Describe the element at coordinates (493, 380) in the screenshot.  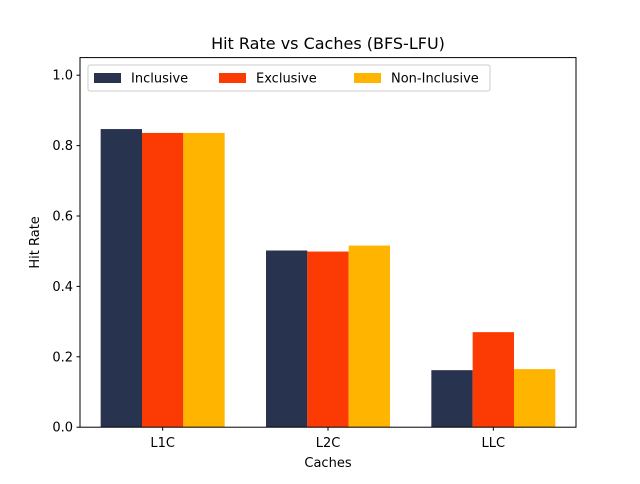
I see `bar-exclusive-llc` at that location.